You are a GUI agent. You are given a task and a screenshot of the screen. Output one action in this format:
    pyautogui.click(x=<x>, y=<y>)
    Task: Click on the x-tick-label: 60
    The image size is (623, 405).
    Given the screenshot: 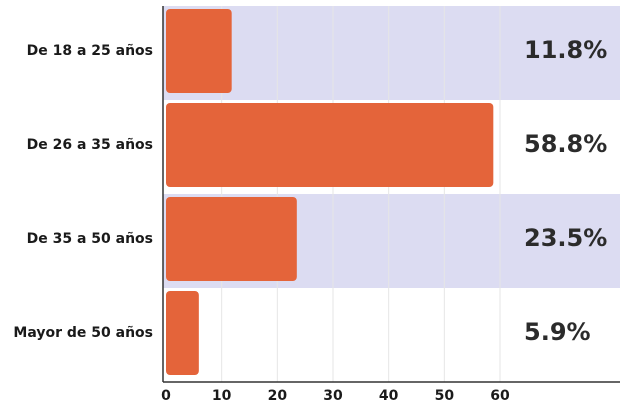 What is the action you would take?
    pyautogui.click(x=500, y=396)
    